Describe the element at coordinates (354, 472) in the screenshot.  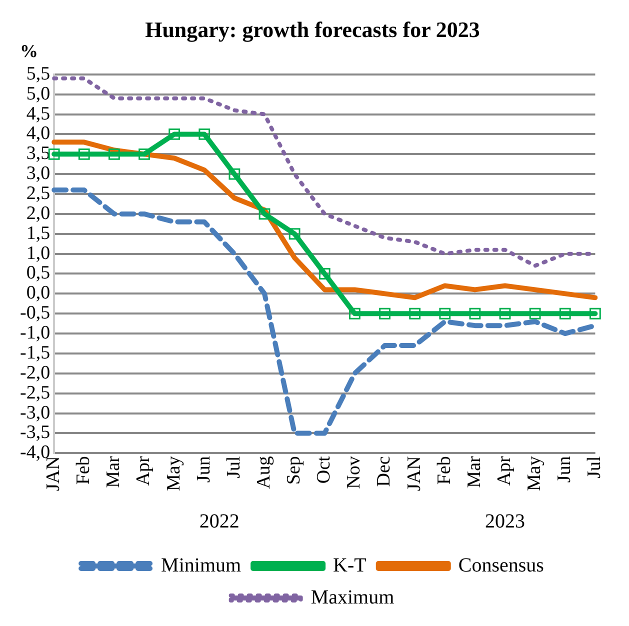
I see `x-tick-label: Nov` at that location.